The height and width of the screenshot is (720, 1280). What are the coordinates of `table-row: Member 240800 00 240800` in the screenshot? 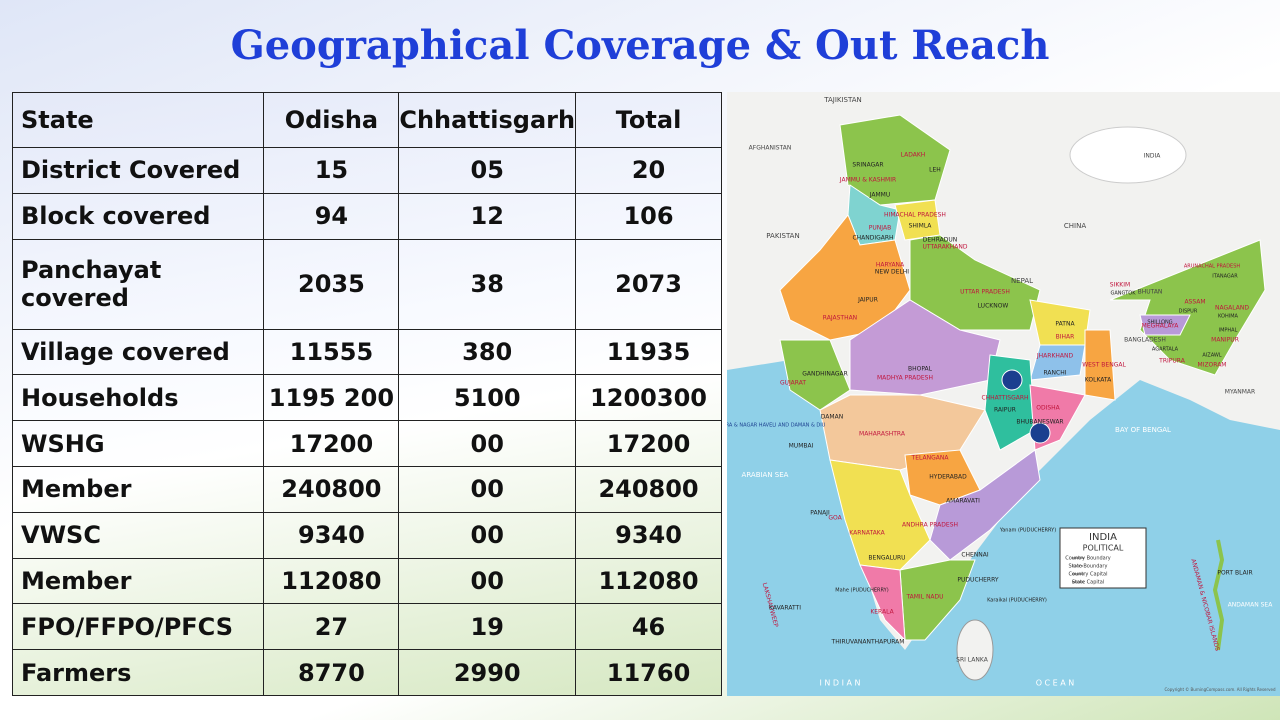 It's located at (366, 489).